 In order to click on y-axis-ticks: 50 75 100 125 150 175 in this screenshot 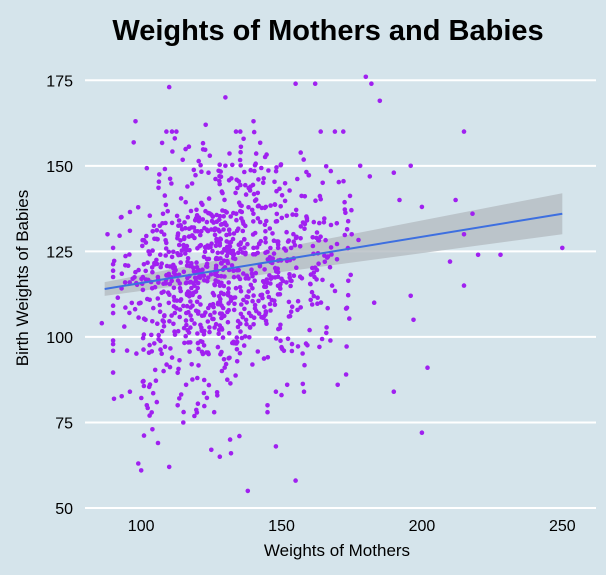, I will do `click(59, 295)`.